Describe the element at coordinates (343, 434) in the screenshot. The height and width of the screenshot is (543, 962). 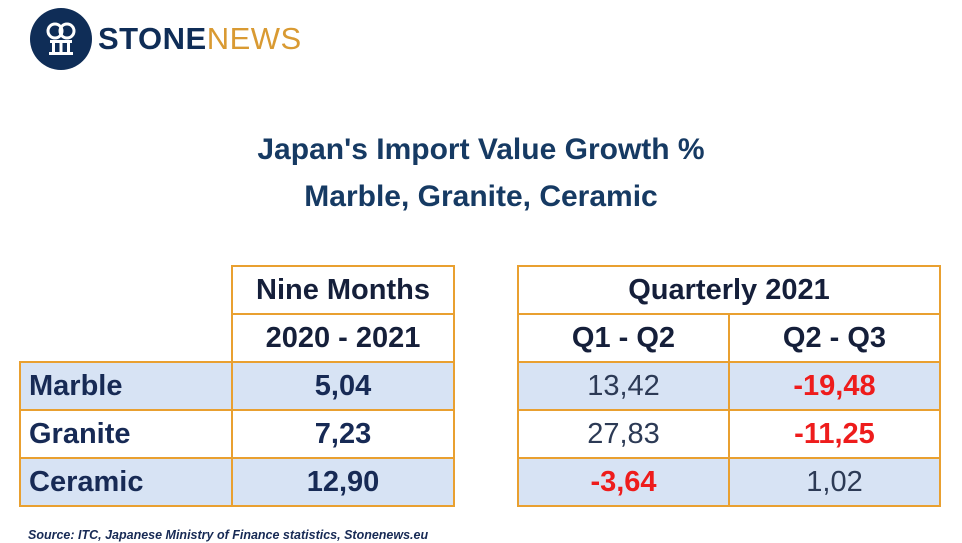
I see `nine-months-value-granite: 7,23` at that location.